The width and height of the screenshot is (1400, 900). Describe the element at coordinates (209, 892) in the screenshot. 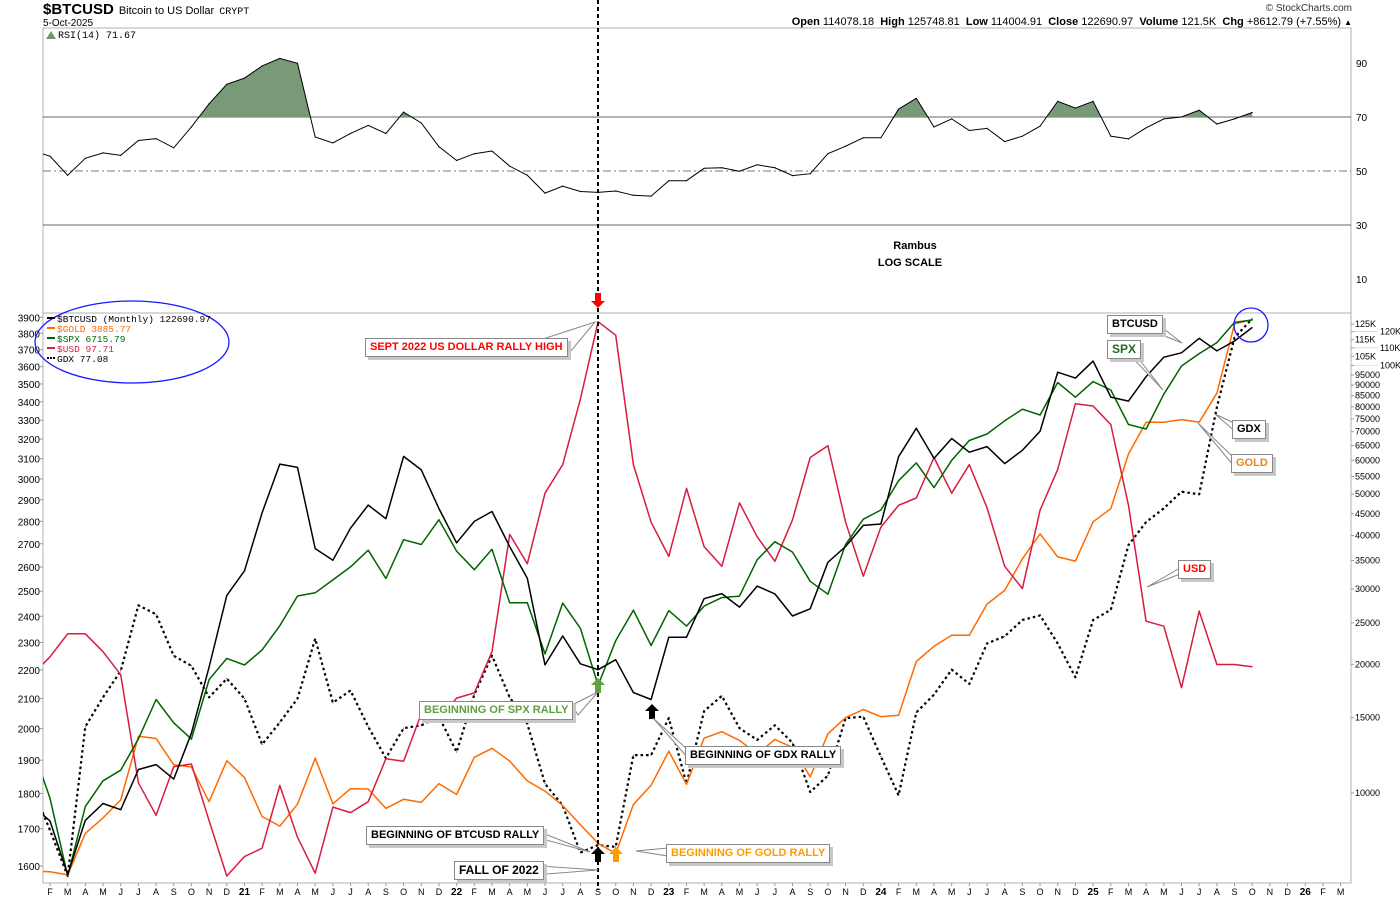

I see `x-tick-label: N` at that location.